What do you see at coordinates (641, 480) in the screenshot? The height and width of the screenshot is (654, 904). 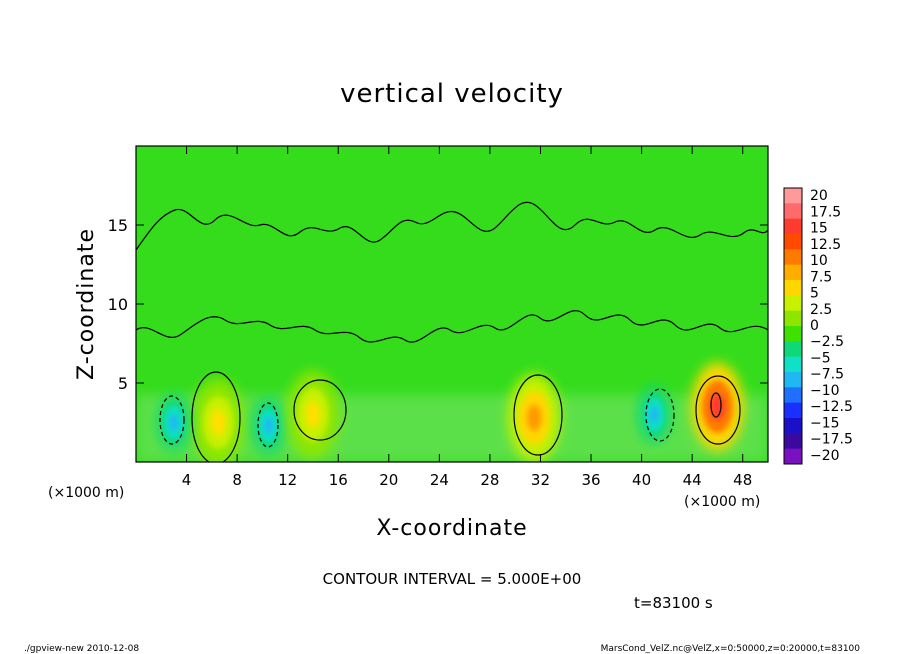 I see `x-tick-label: 40` at bounding box center [641, 480].